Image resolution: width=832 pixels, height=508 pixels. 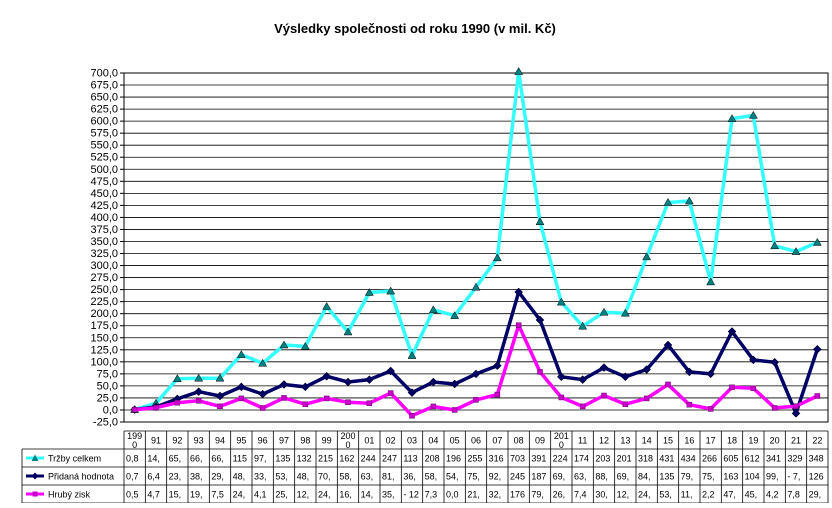 What do you see at coordinates (560, 459) in the screenshot?
I see `data-label: 224` at bounding box center [560, 459].